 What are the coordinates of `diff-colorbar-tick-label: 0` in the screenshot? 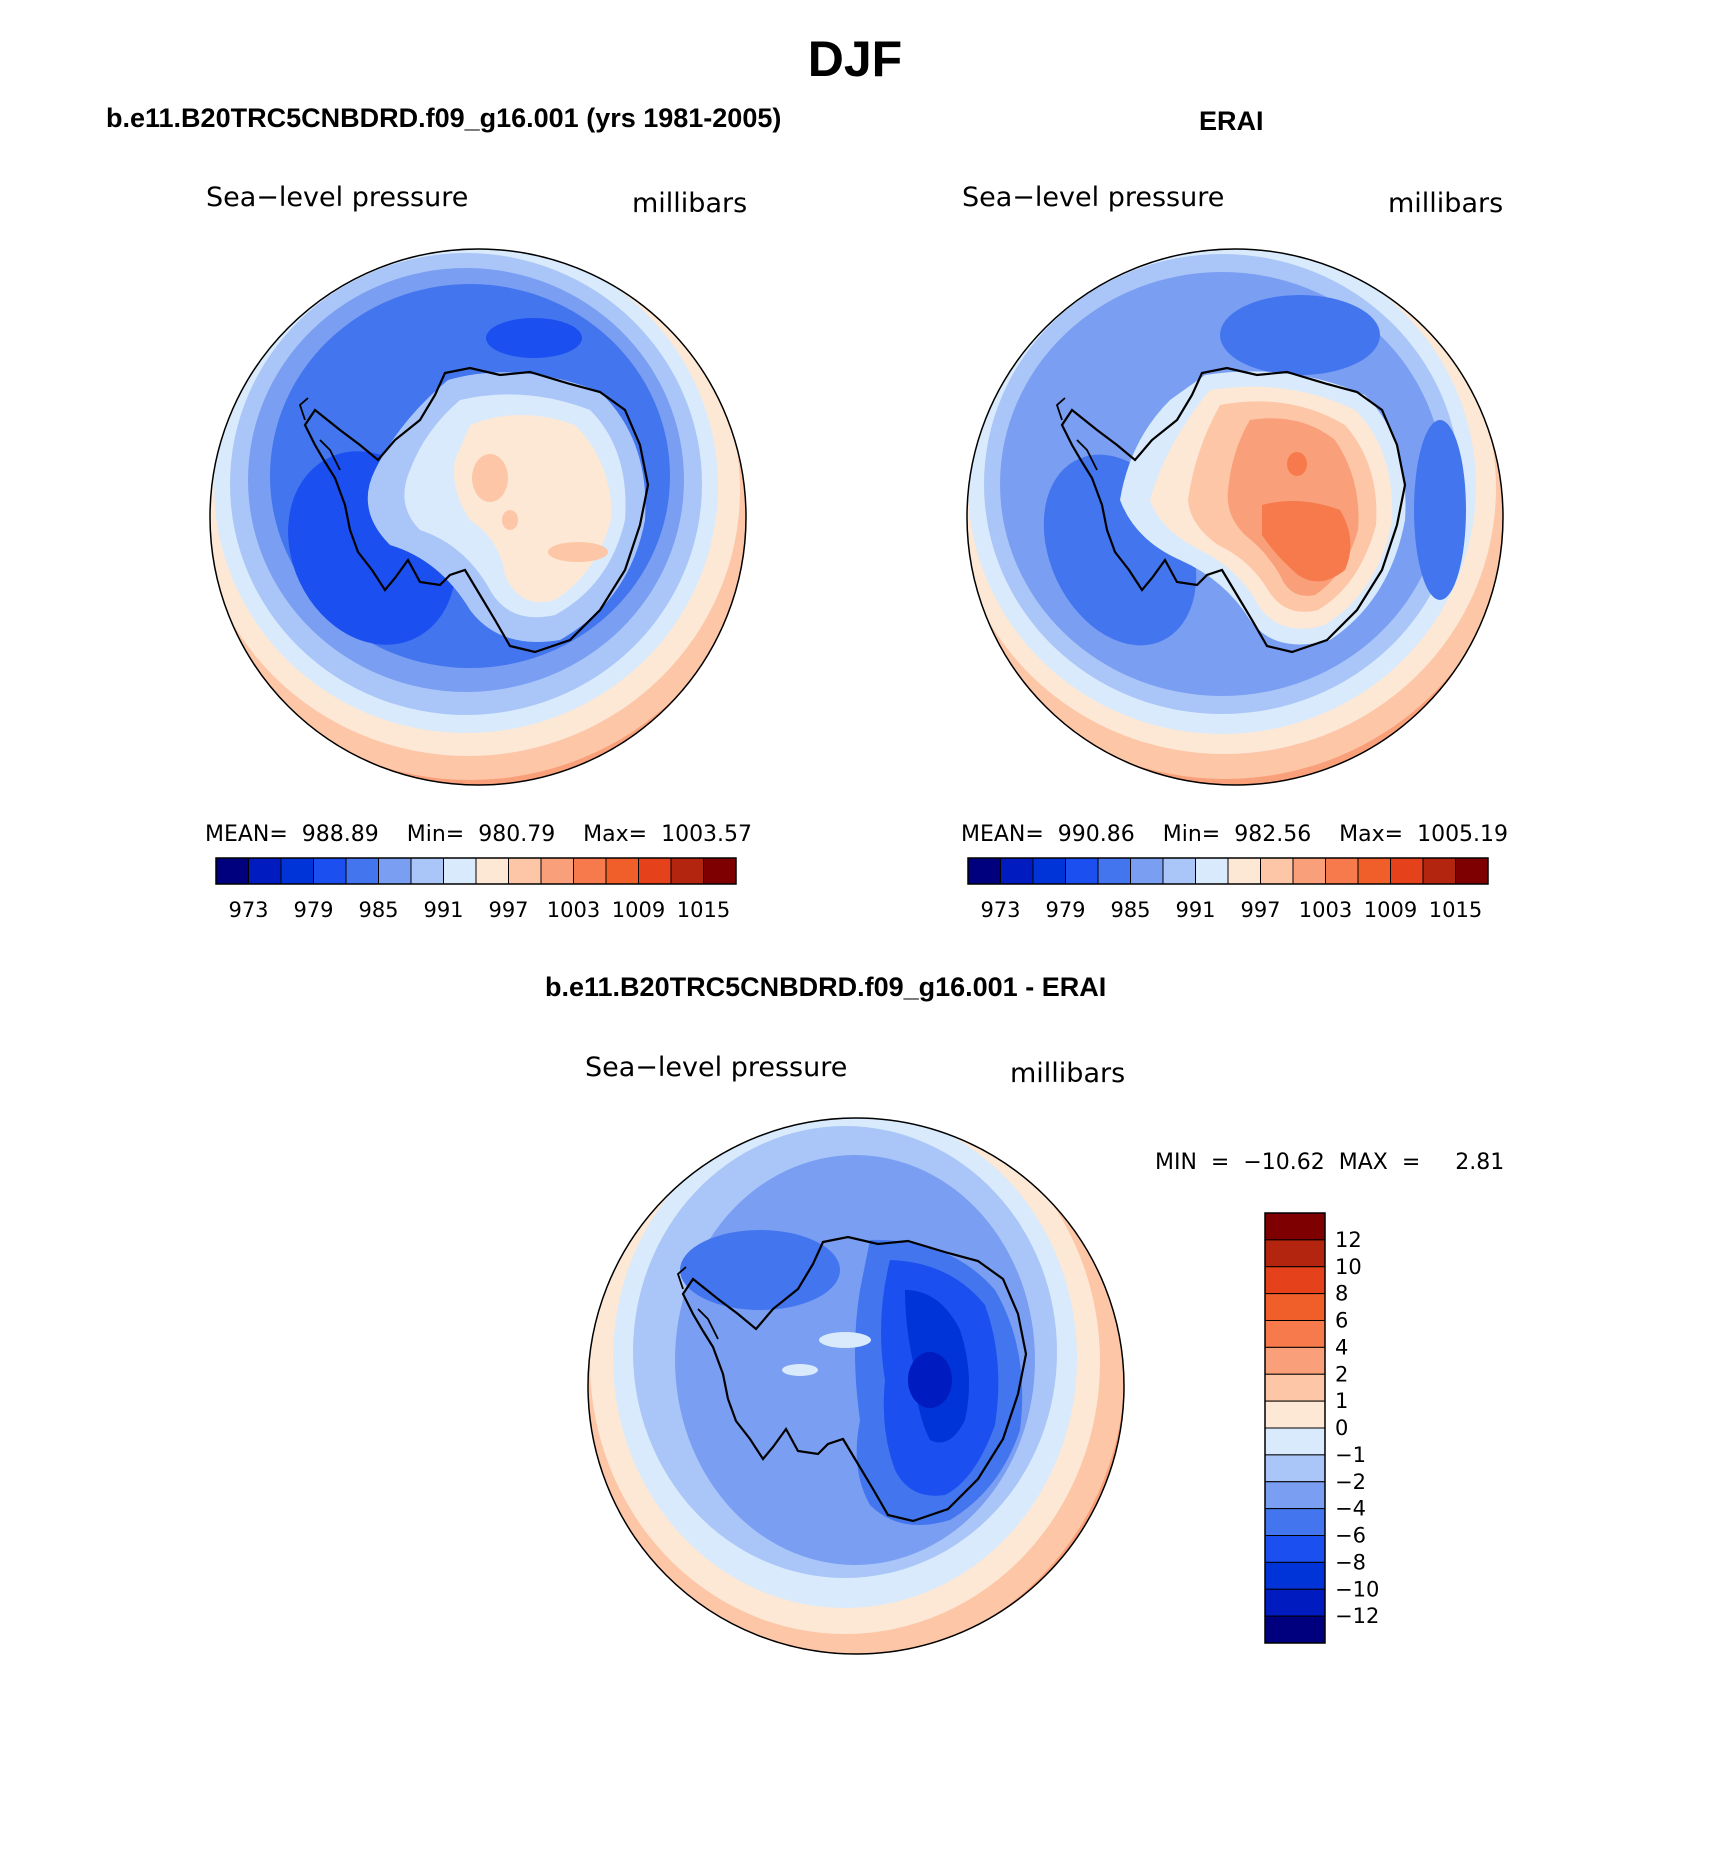 It's located at (1341, 1428).